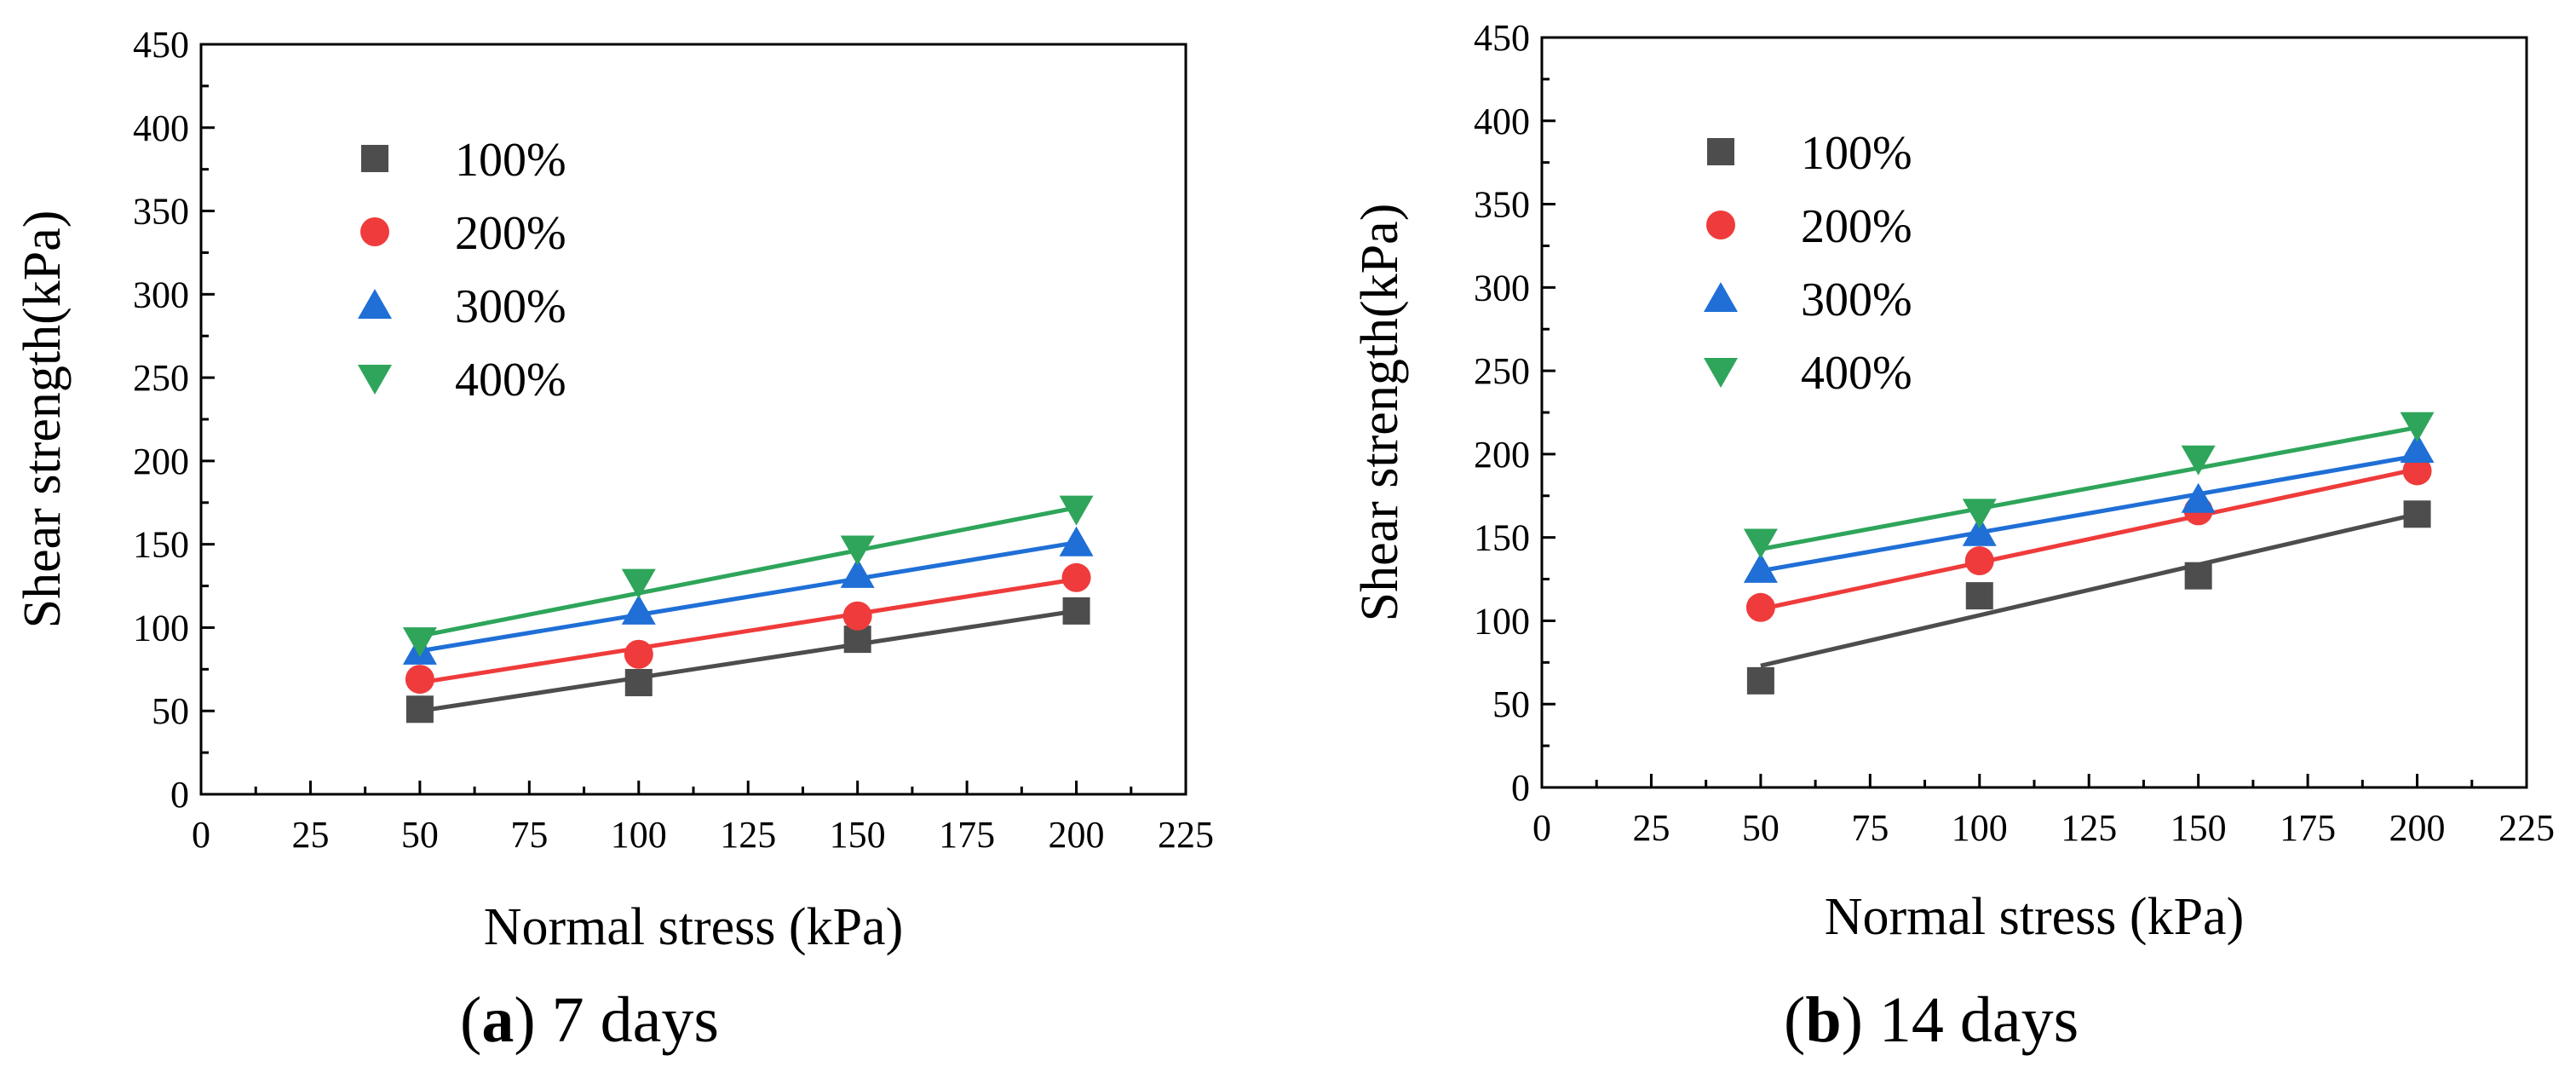 This screenshot has height=1084, width=2576. Describe the element at coordinates (498, 1020) in the screenshot. I see `caption-letter: a` at that location.